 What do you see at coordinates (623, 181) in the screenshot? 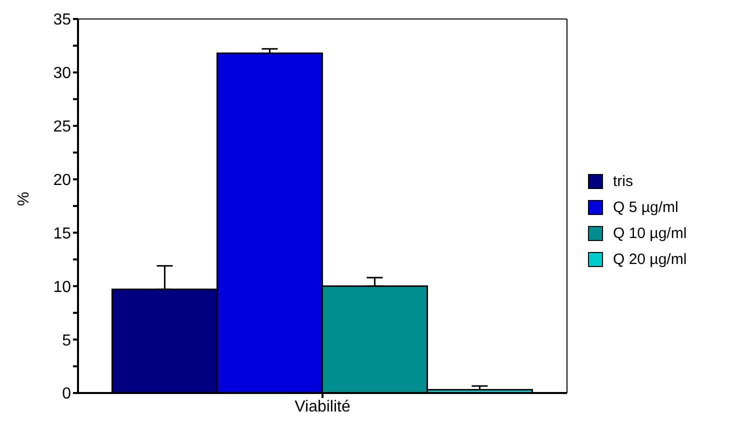
I see `legend-label: tris` at bounding box center [623, 181].